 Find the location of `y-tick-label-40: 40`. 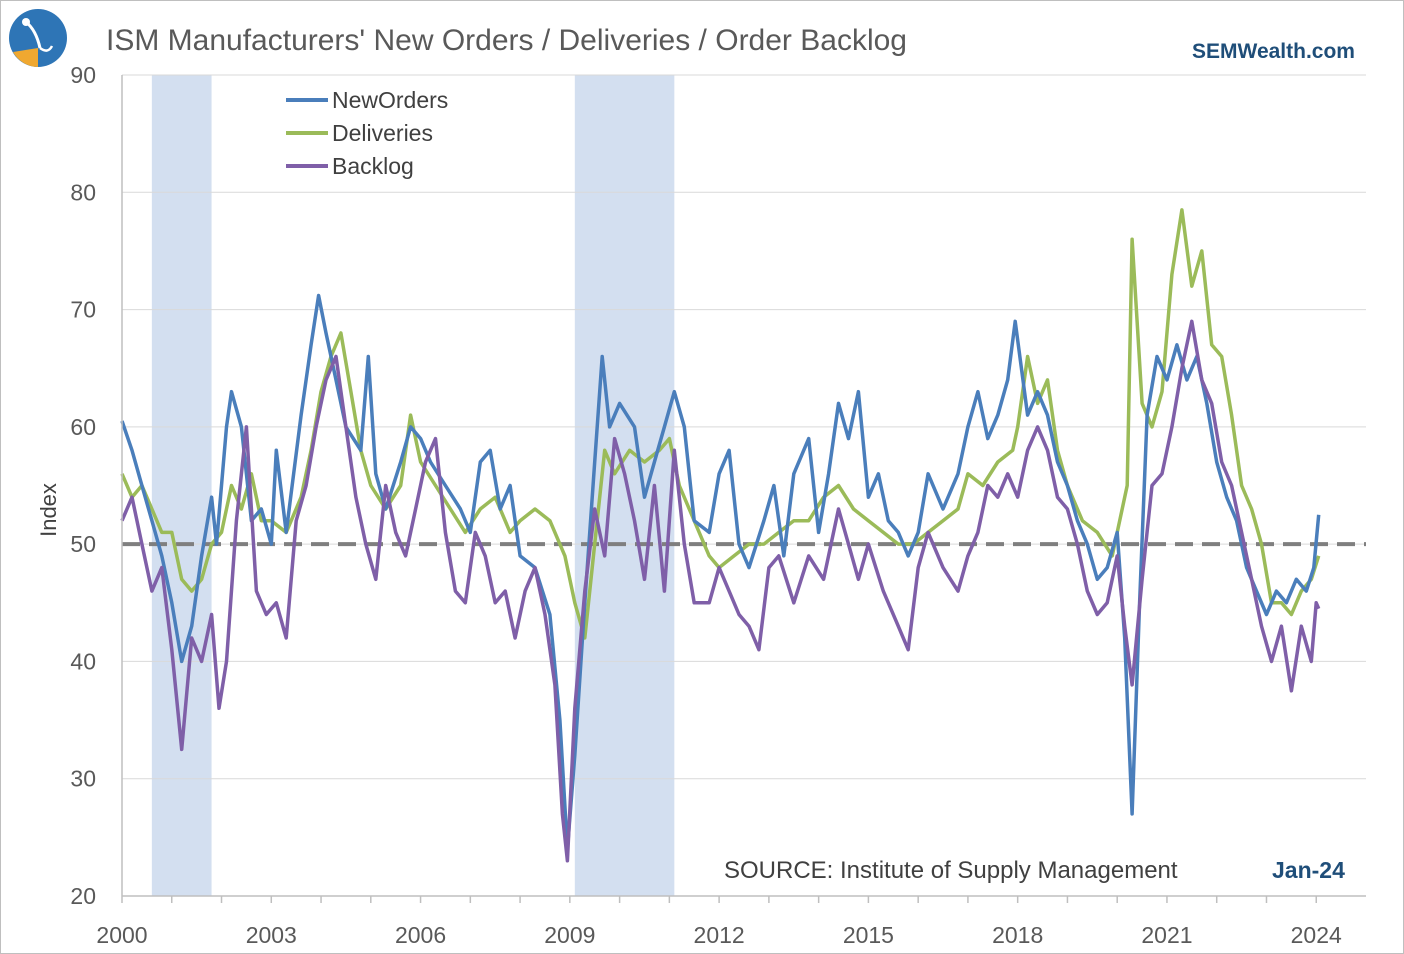

y-tick-label-40: 40 is located at coordinates (83, 661).